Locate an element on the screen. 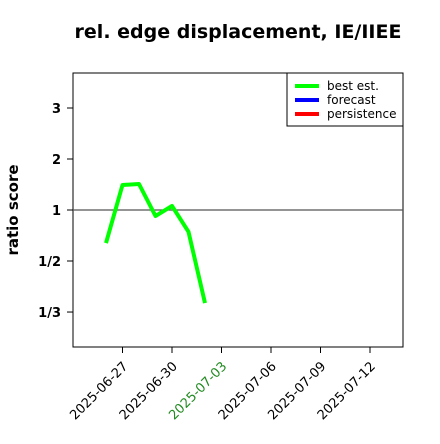 The image size is (440, 444). legend-label: persistence is located at coordinates (361, 114).